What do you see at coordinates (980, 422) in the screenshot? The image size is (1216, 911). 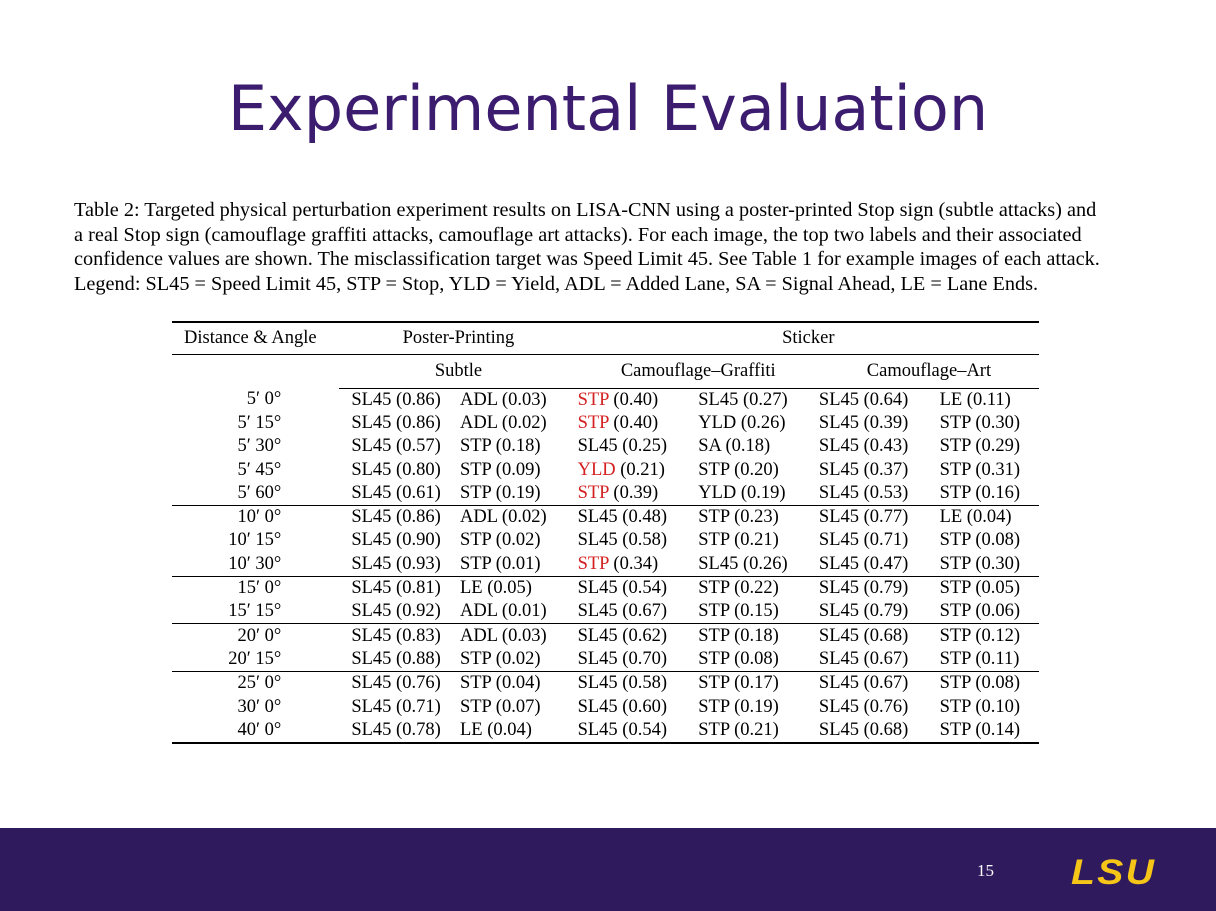 I see `label-text: STP (0.30)` at bounding box center [980, 422].